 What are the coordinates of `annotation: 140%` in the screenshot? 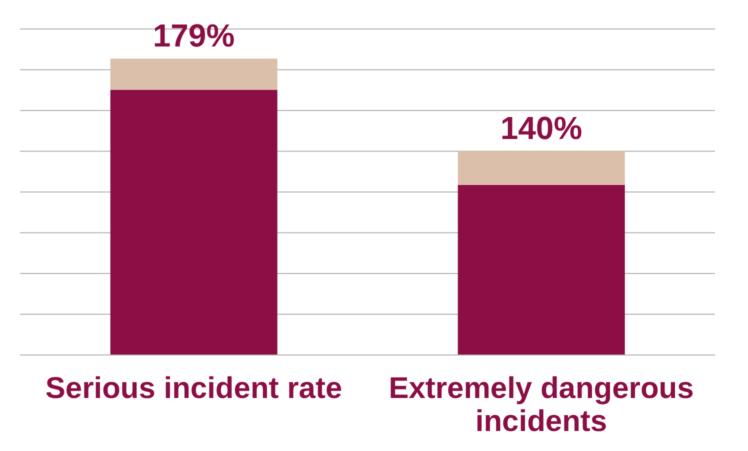 It's located at (541, 128).